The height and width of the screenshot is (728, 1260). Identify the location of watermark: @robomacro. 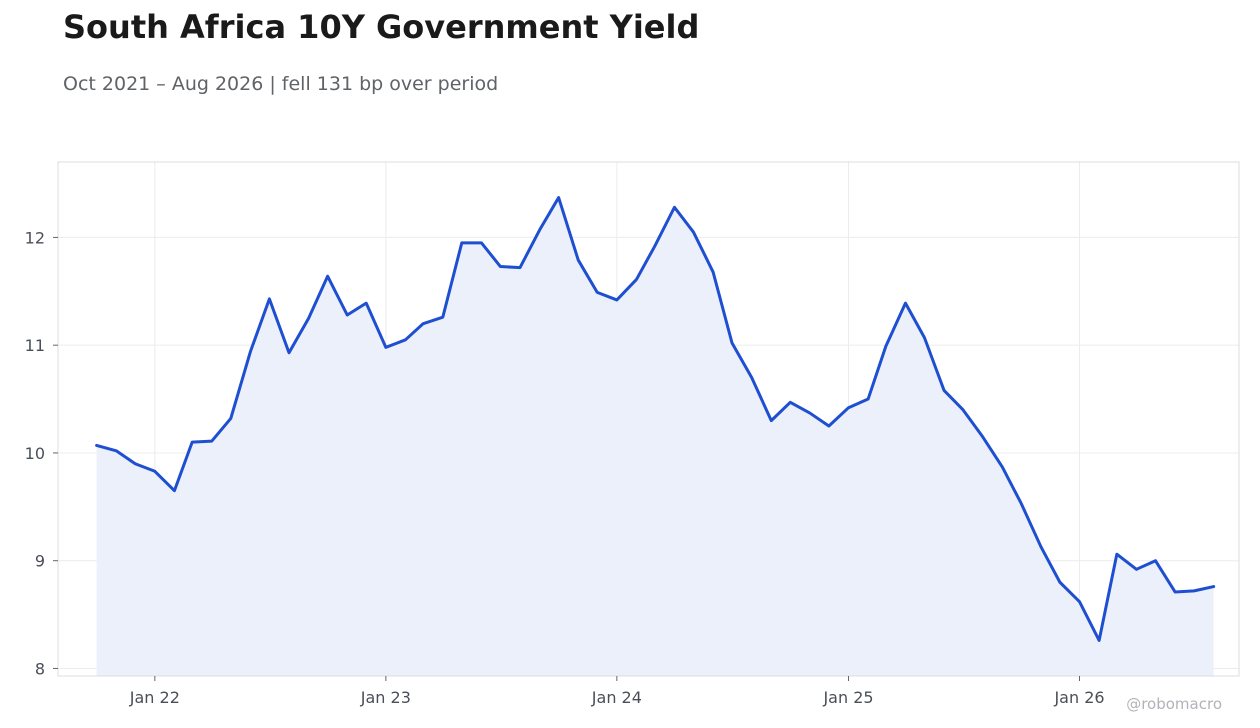
(1174, 704).